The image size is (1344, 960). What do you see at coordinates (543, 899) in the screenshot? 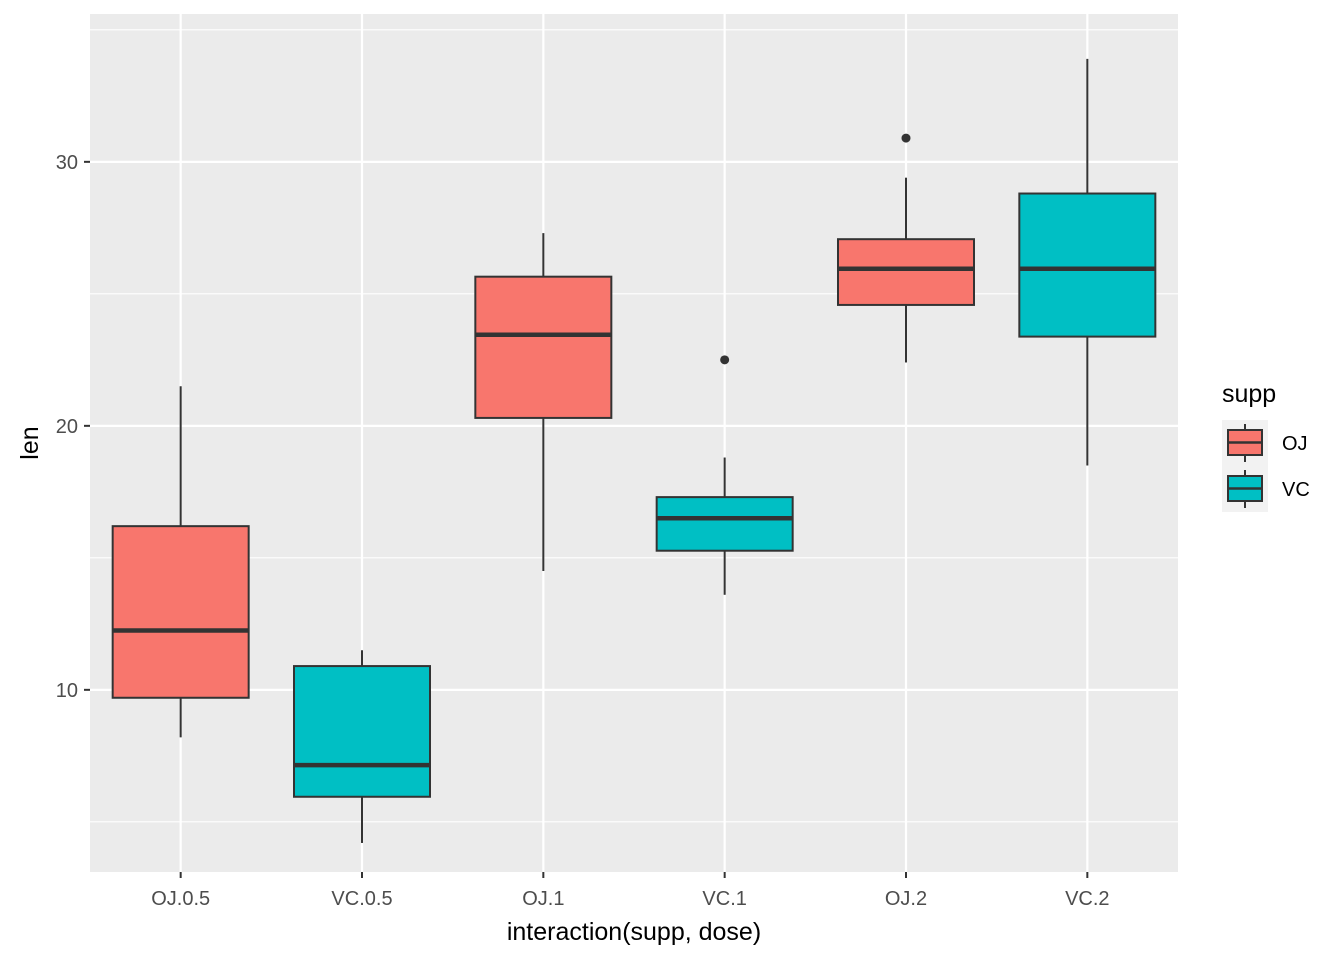
I see `x-tick-label: OJ.1` at bounding box center [543, 899].